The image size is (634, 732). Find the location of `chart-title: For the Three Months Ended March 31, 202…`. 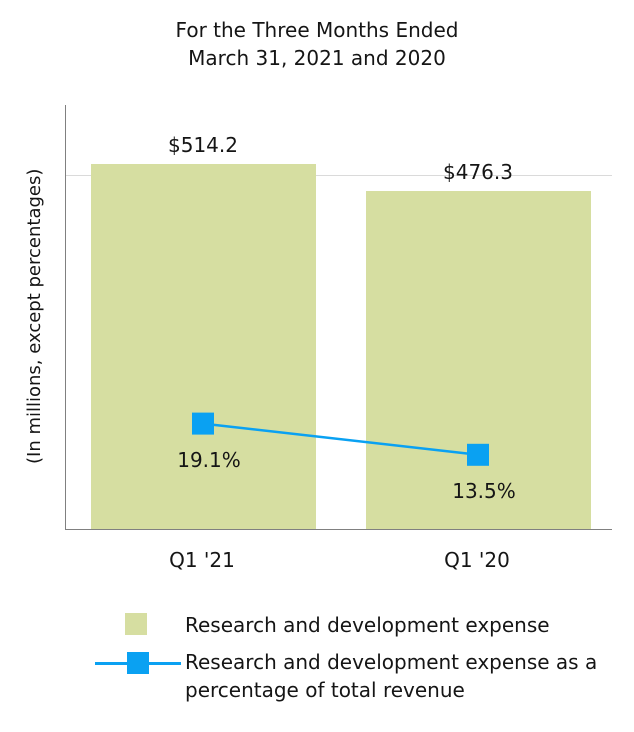

chart-title: For the Three Months Ended March 31, 202… is located at coordinates (317, 44).